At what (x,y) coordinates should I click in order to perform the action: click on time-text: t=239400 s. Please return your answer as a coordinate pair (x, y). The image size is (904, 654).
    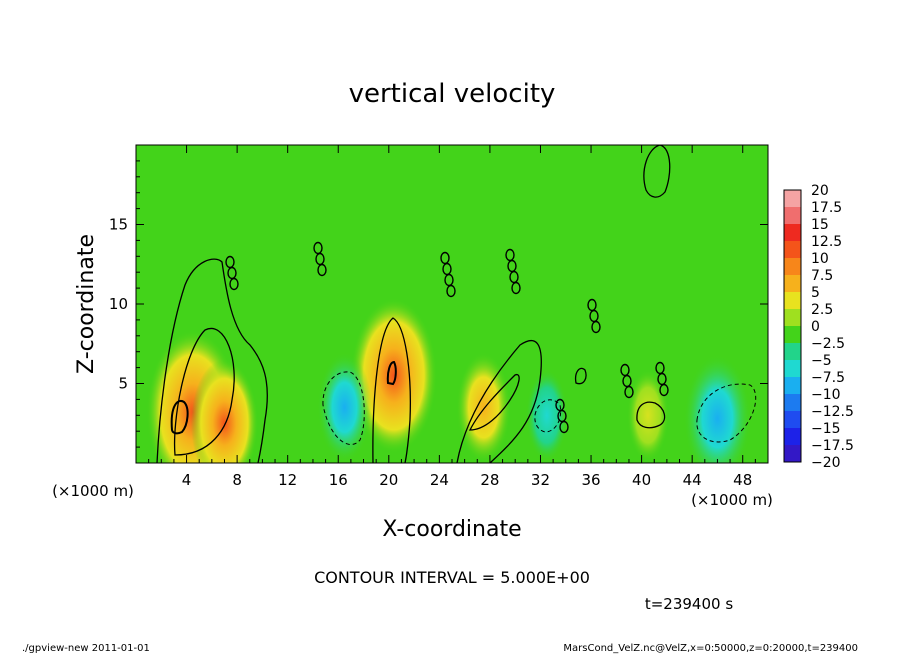
    Looking at the image, I should click on (689, 604).